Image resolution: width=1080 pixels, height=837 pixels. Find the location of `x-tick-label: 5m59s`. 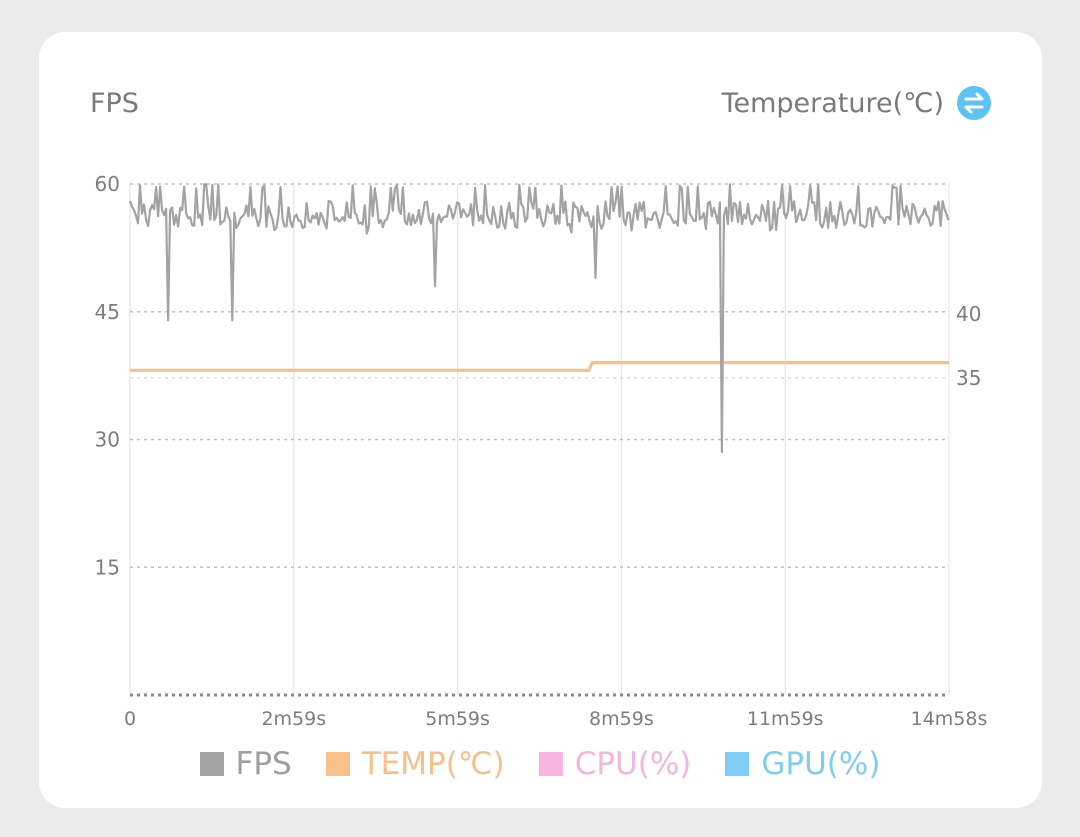

x-tick-label: 5m59s is located at coordinates (457, 719).